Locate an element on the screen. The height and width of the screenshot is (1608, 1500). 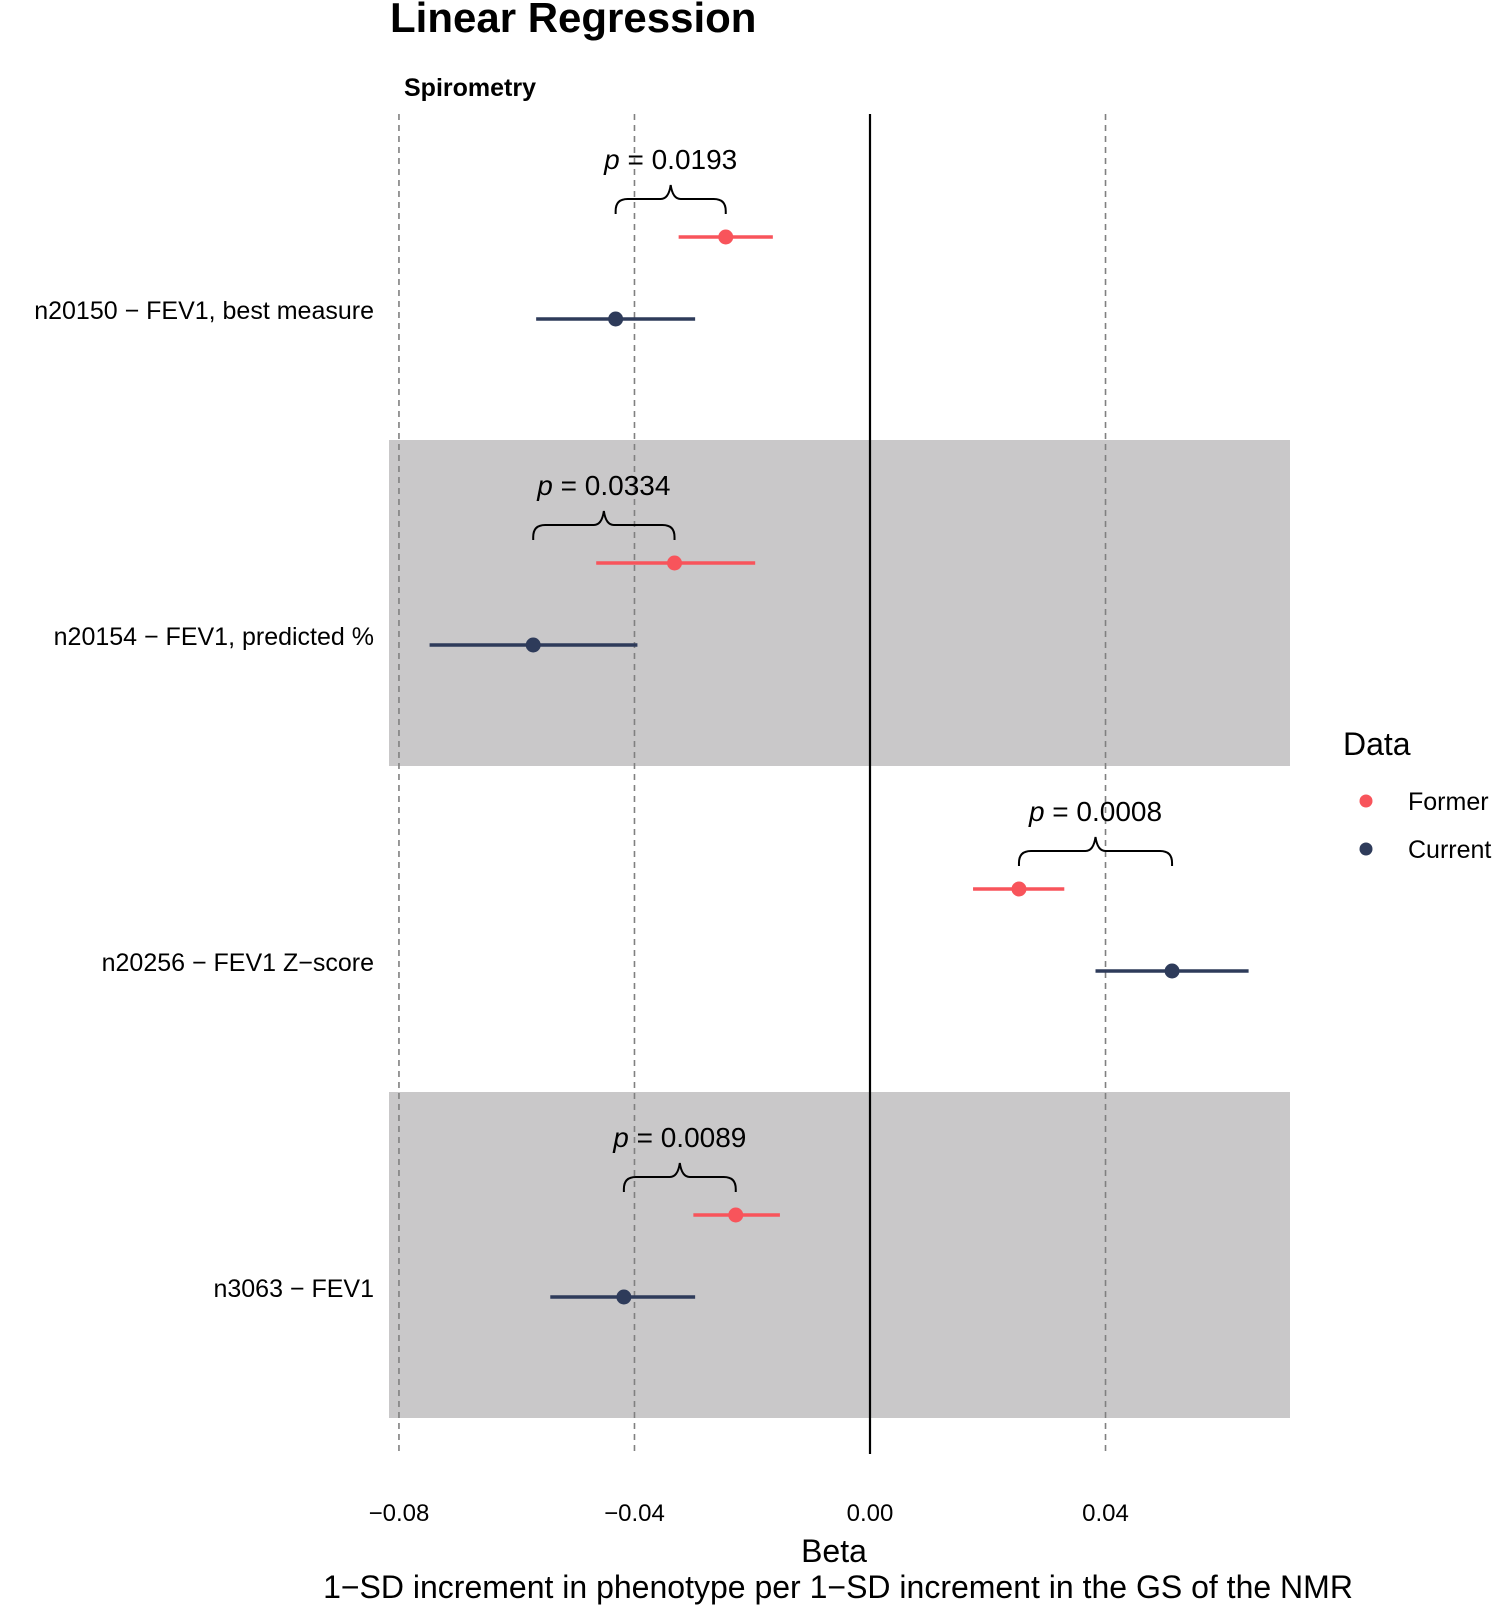
legend-title: Data is located at coordinates (1377, 744).